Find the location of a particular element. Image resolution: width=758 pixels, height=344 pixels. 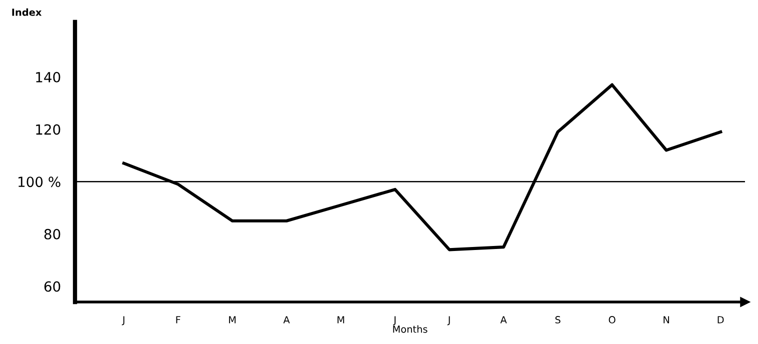

x-tick-label: S is located at coordinates (557, 320).